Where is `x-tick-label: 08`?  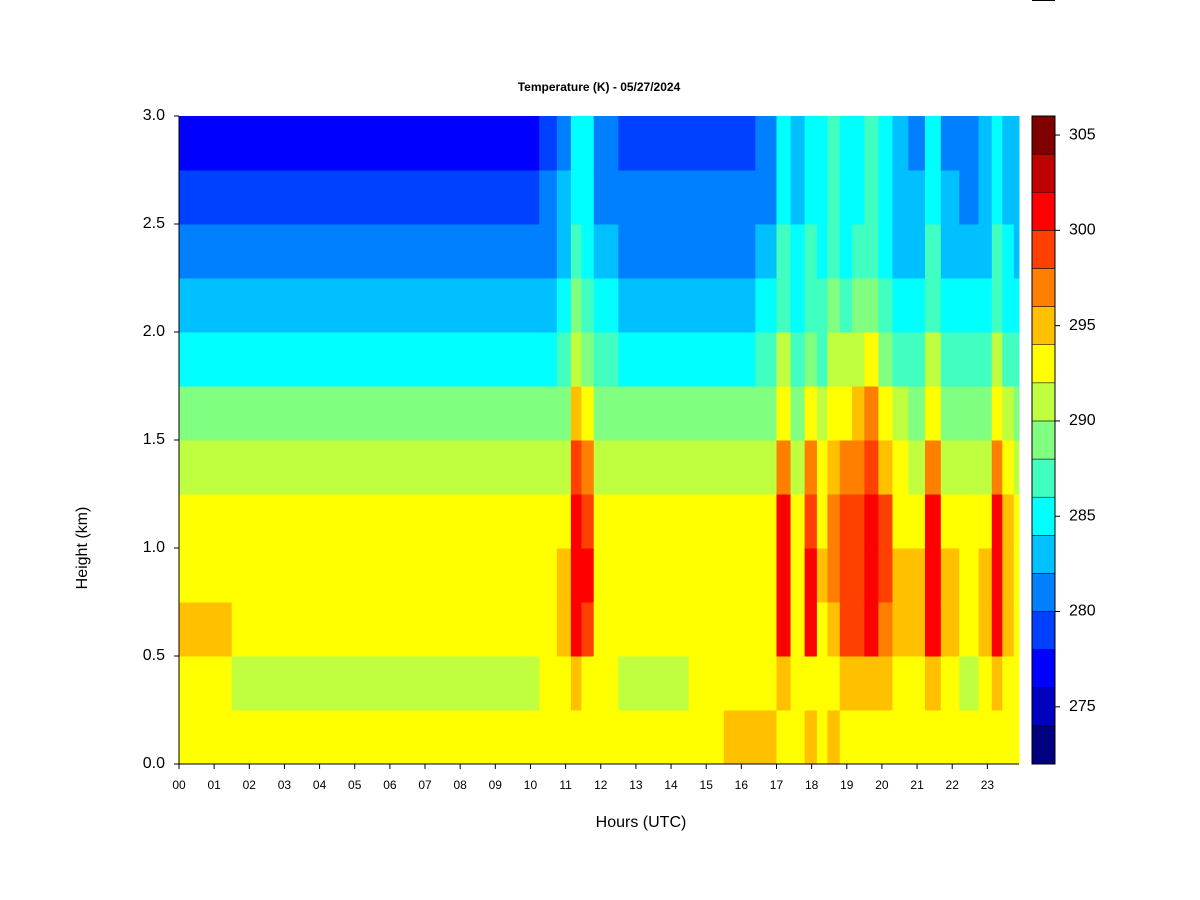
x-tick-label: 08 is located at coordinates (460, 785).